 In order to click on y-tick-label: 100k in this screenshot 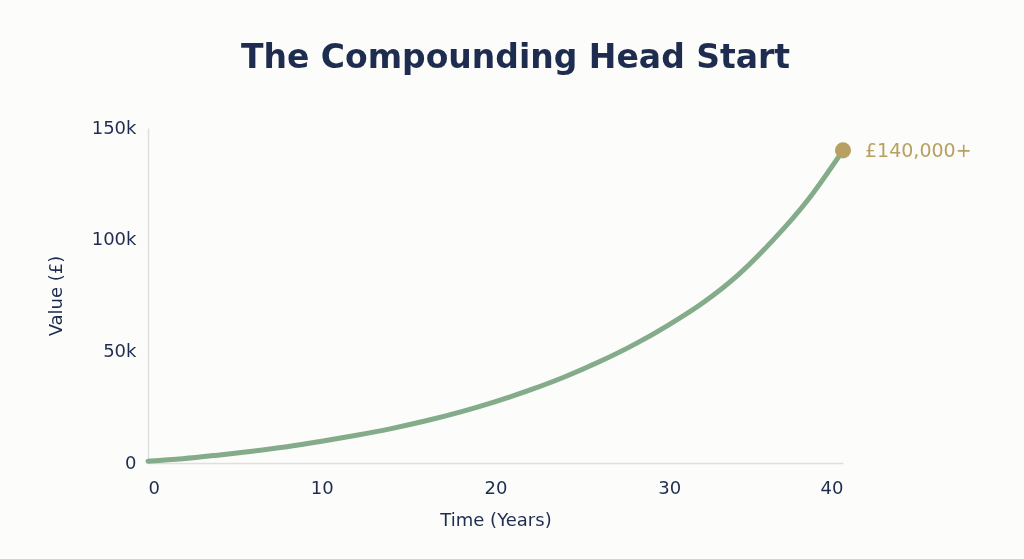, I will do `click(114, 239)`.